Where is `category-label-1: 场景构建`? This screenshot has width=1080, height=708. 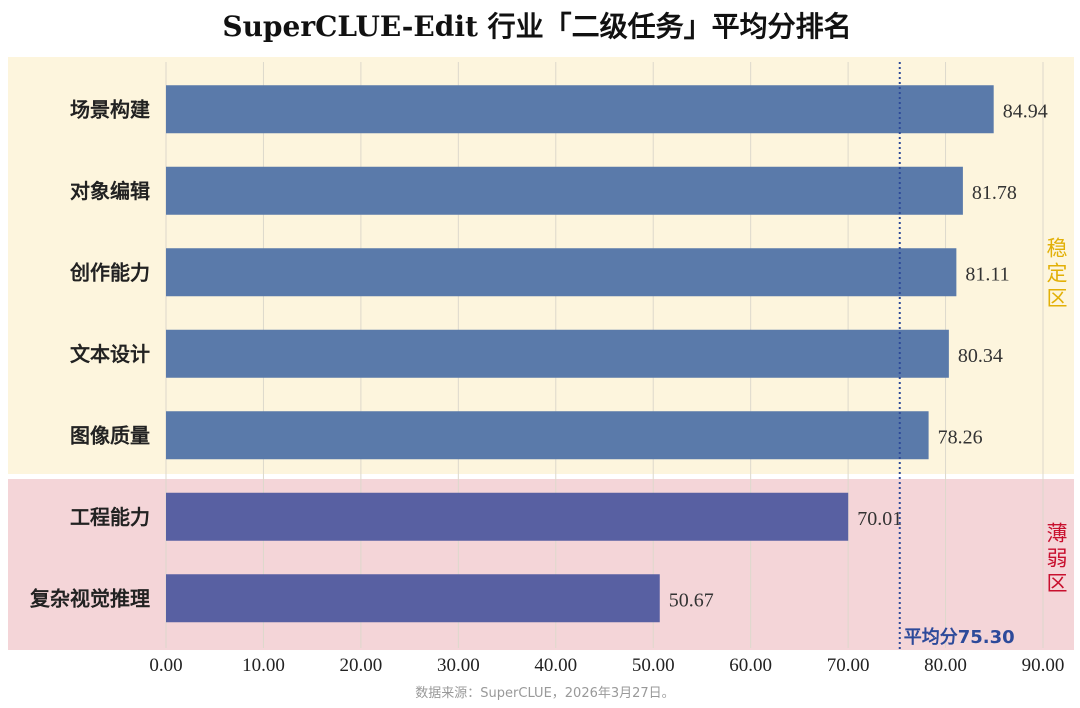 category-label-1: 场景构建 is located at coordinates (110, 109).